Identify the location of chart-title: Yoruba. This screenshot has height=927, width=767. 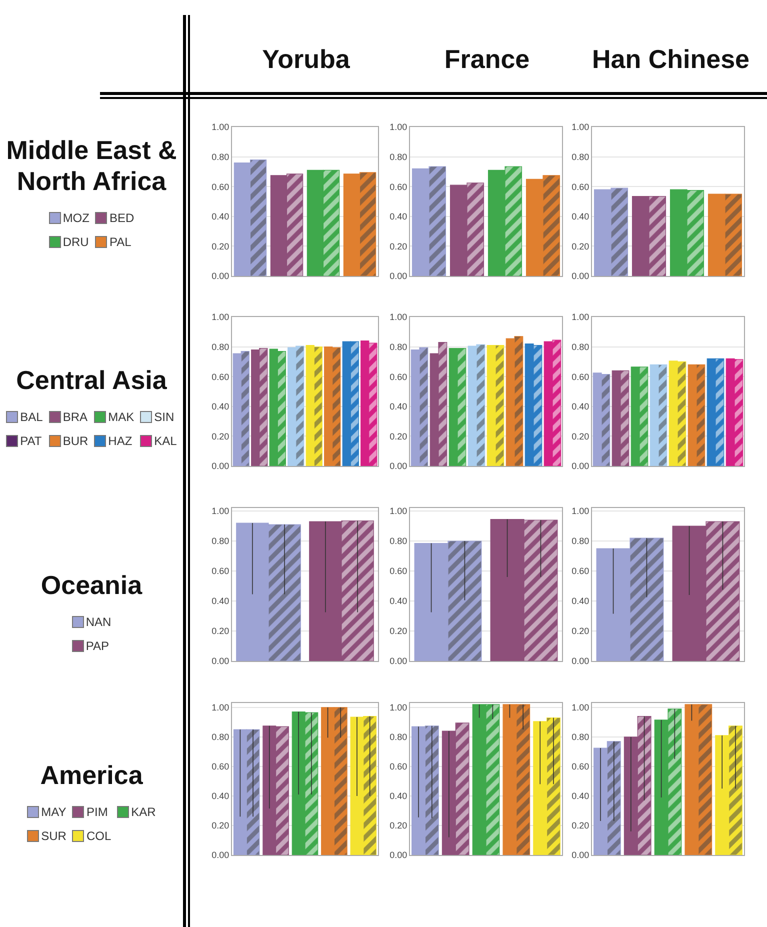
(306, 59).